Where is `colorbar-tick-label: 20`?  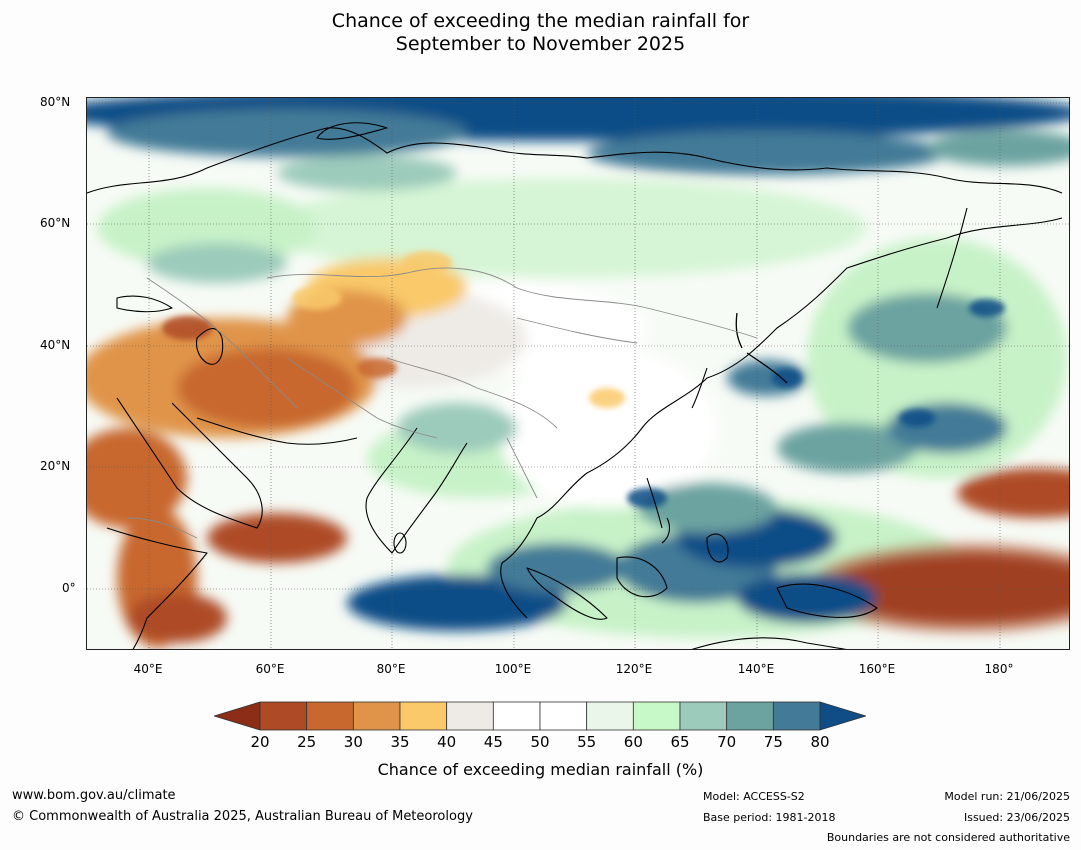
colorbar-tick-label: 20 is located at coordinates (260, 742).